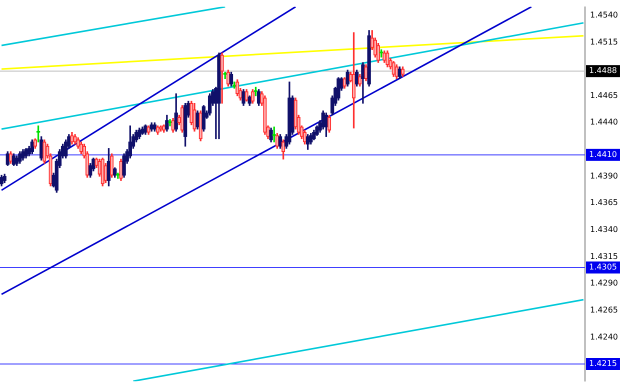 This screenshot has height=388, width=625. Describe the element at coordinates (603, 154) in the screenshot. I see `ref-line-label: 1.4410` at that location.